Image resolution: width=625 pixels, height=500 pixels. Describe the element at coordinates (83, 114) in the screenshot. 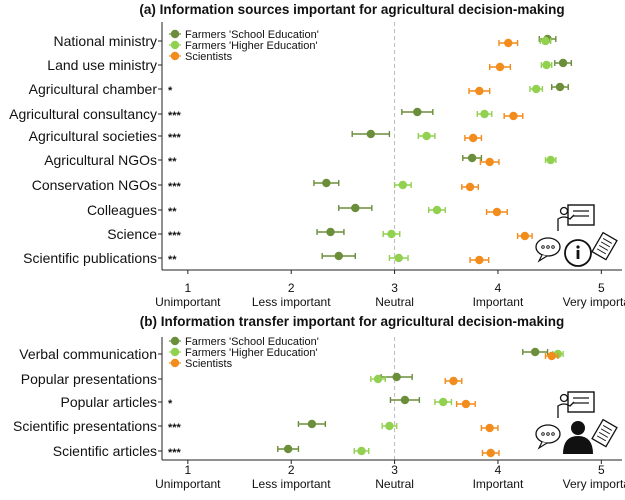

I see `category-label: Agricultural consultancy` at that location.